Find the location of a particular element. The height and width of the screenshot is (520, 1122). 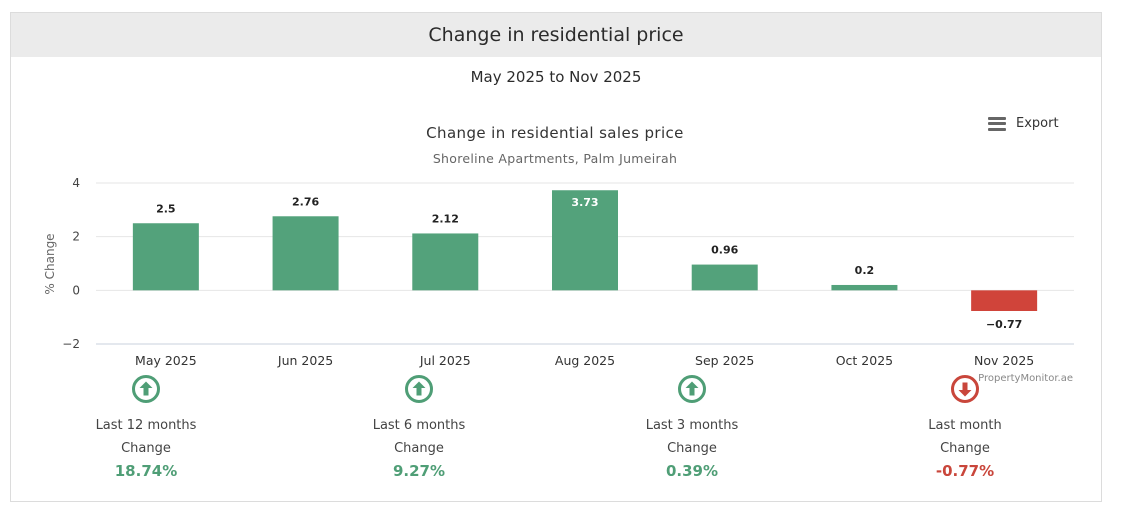

bar-nov-2025 is located at coordinates (1004, 300).